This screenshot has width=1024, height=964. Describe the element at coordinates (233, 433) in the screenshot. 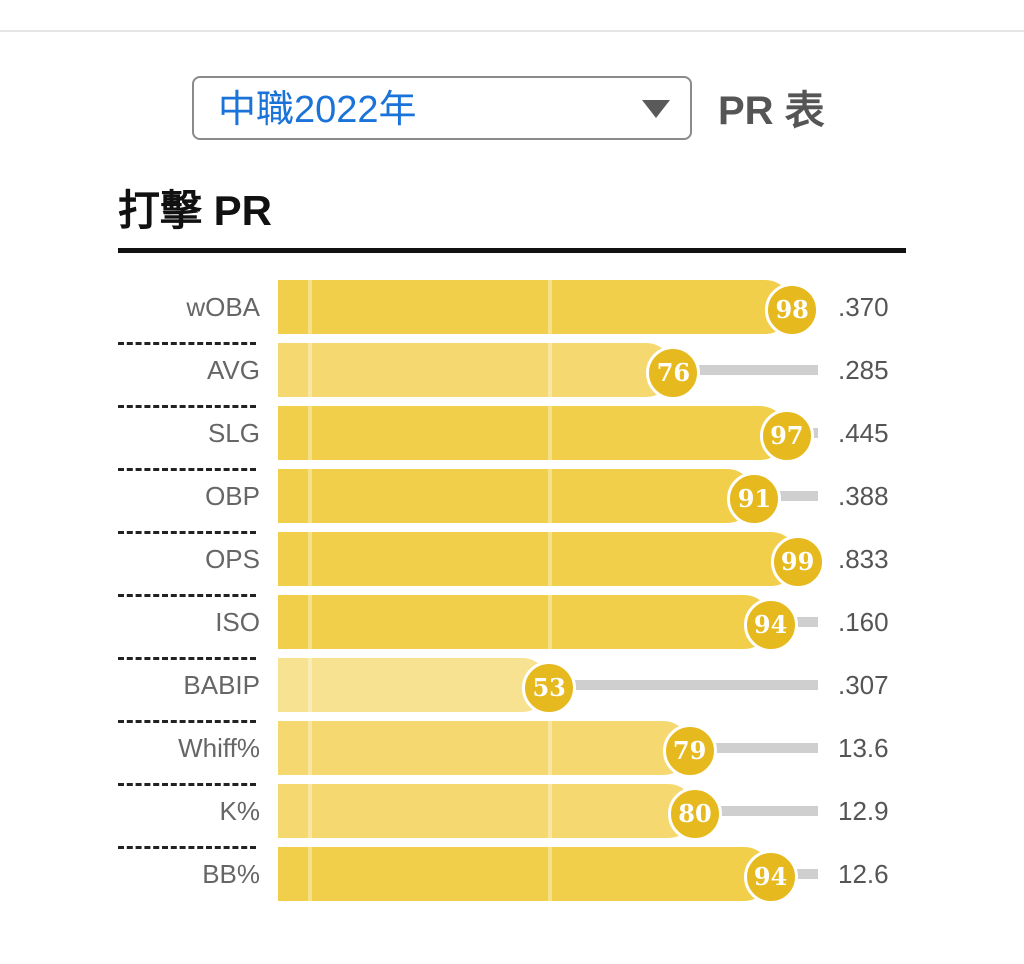

I see `stat-label: SLG` at that location.